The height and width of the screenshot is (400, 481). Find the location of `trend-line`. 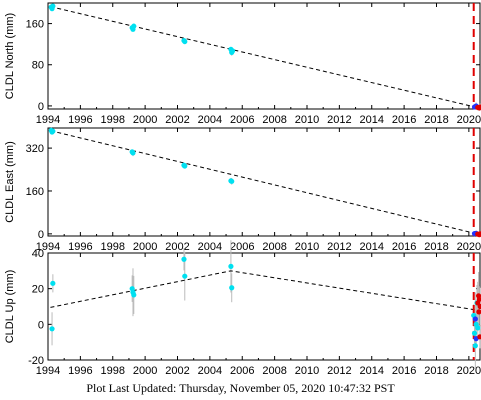

trend-line is located at coordinates (264, 290).